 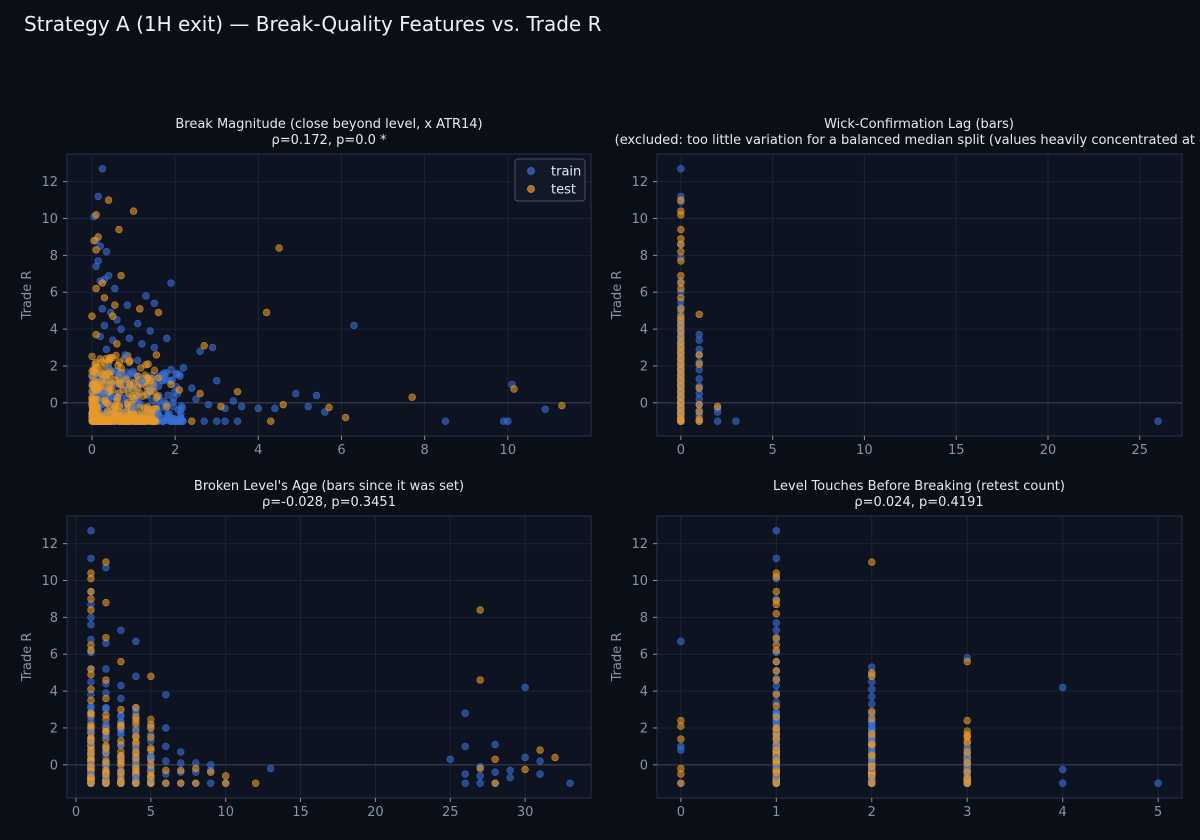 What do you see at coordinates (329, 140) in the screenshot?
I see `panel-subtitle: ρ=0.172, p=0.0 *` at bounding box center [329, 140].